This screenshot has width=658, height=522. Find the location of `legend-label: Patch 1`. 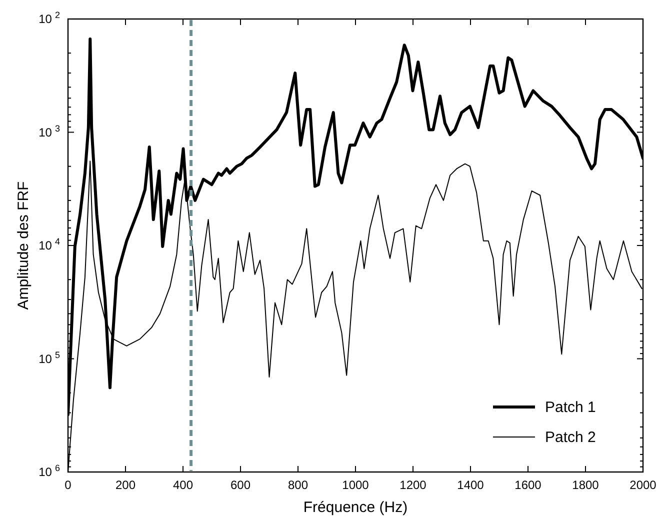

legend-label: Patch 1 is located at coordinates (570, 407).